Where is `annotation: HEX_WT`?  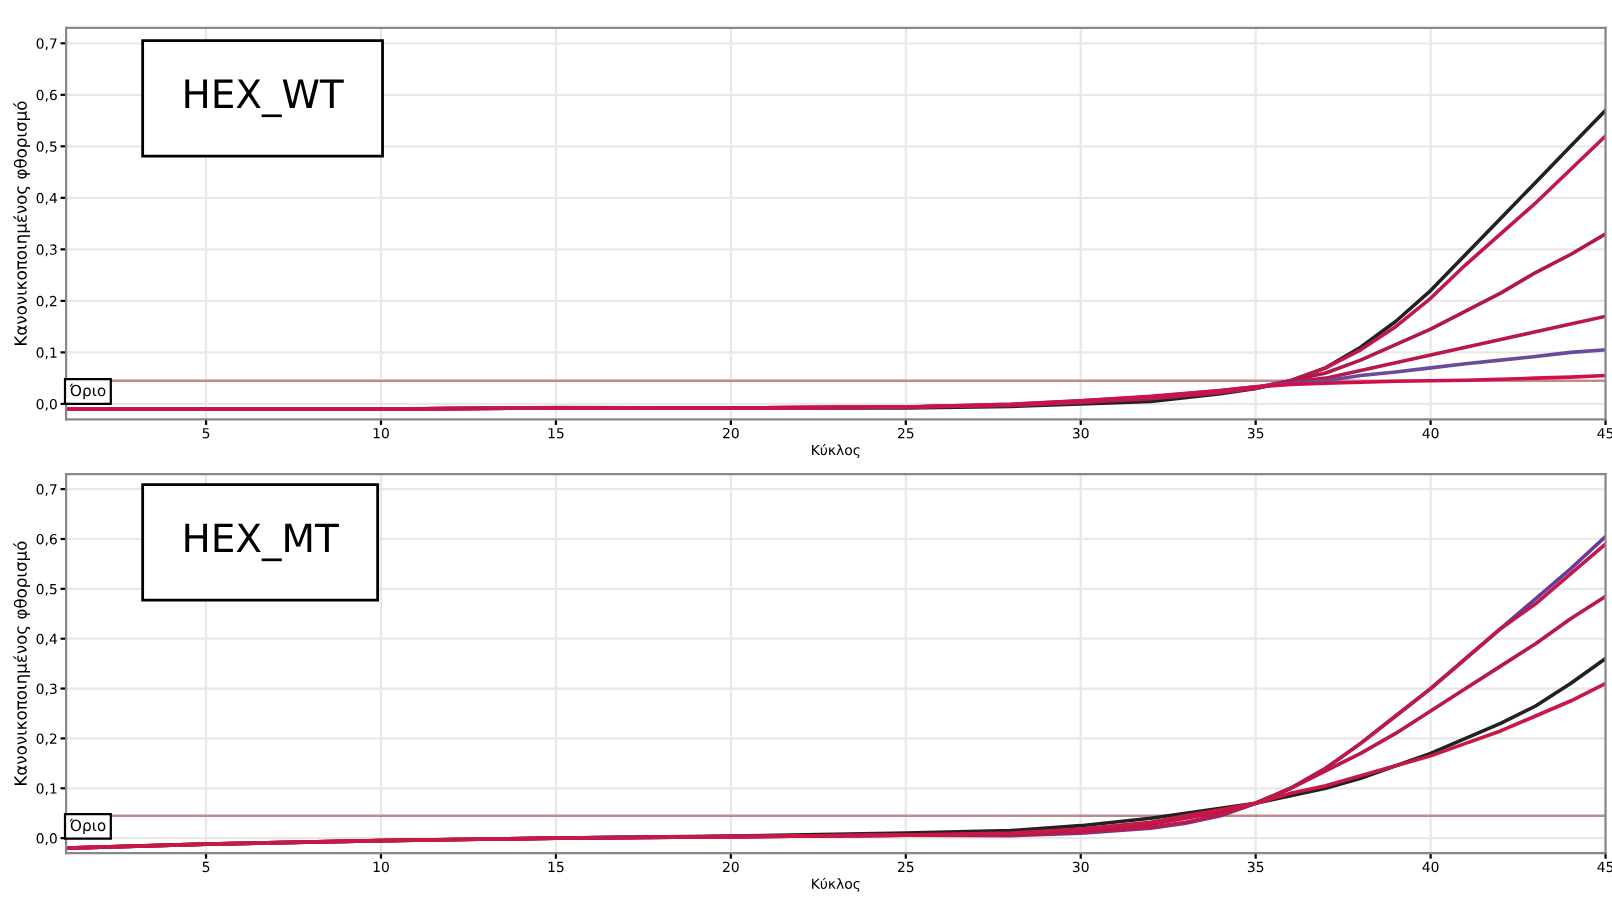 annotation: HEX_WT is located at coordinates (264, 98).